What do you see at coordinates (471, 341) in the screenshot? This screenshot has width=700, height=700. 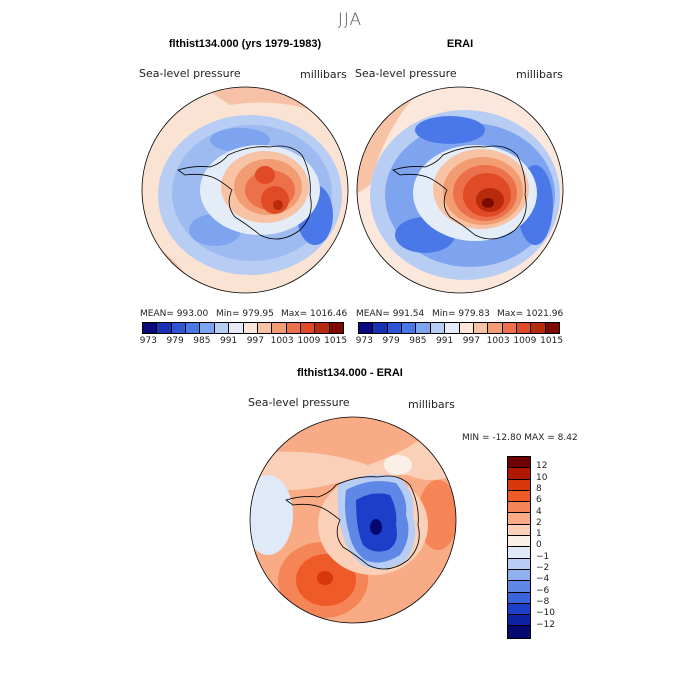 I see `obs-colorbar-tick-4: 997` at bounding box center [471, 341].